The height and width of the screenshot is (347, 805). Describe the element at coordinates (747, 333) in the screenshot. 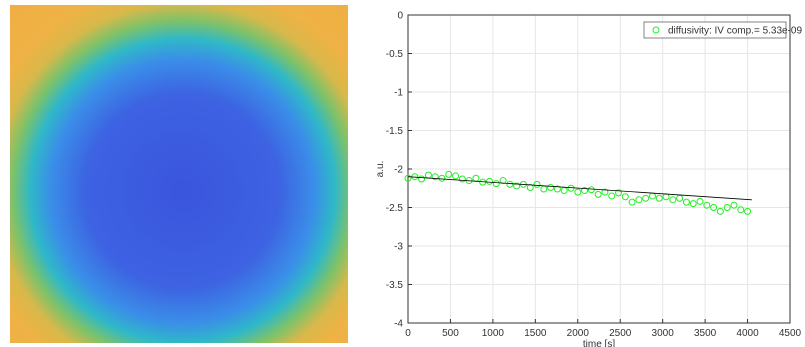

I see `x-tick-label: 4000` at that location.